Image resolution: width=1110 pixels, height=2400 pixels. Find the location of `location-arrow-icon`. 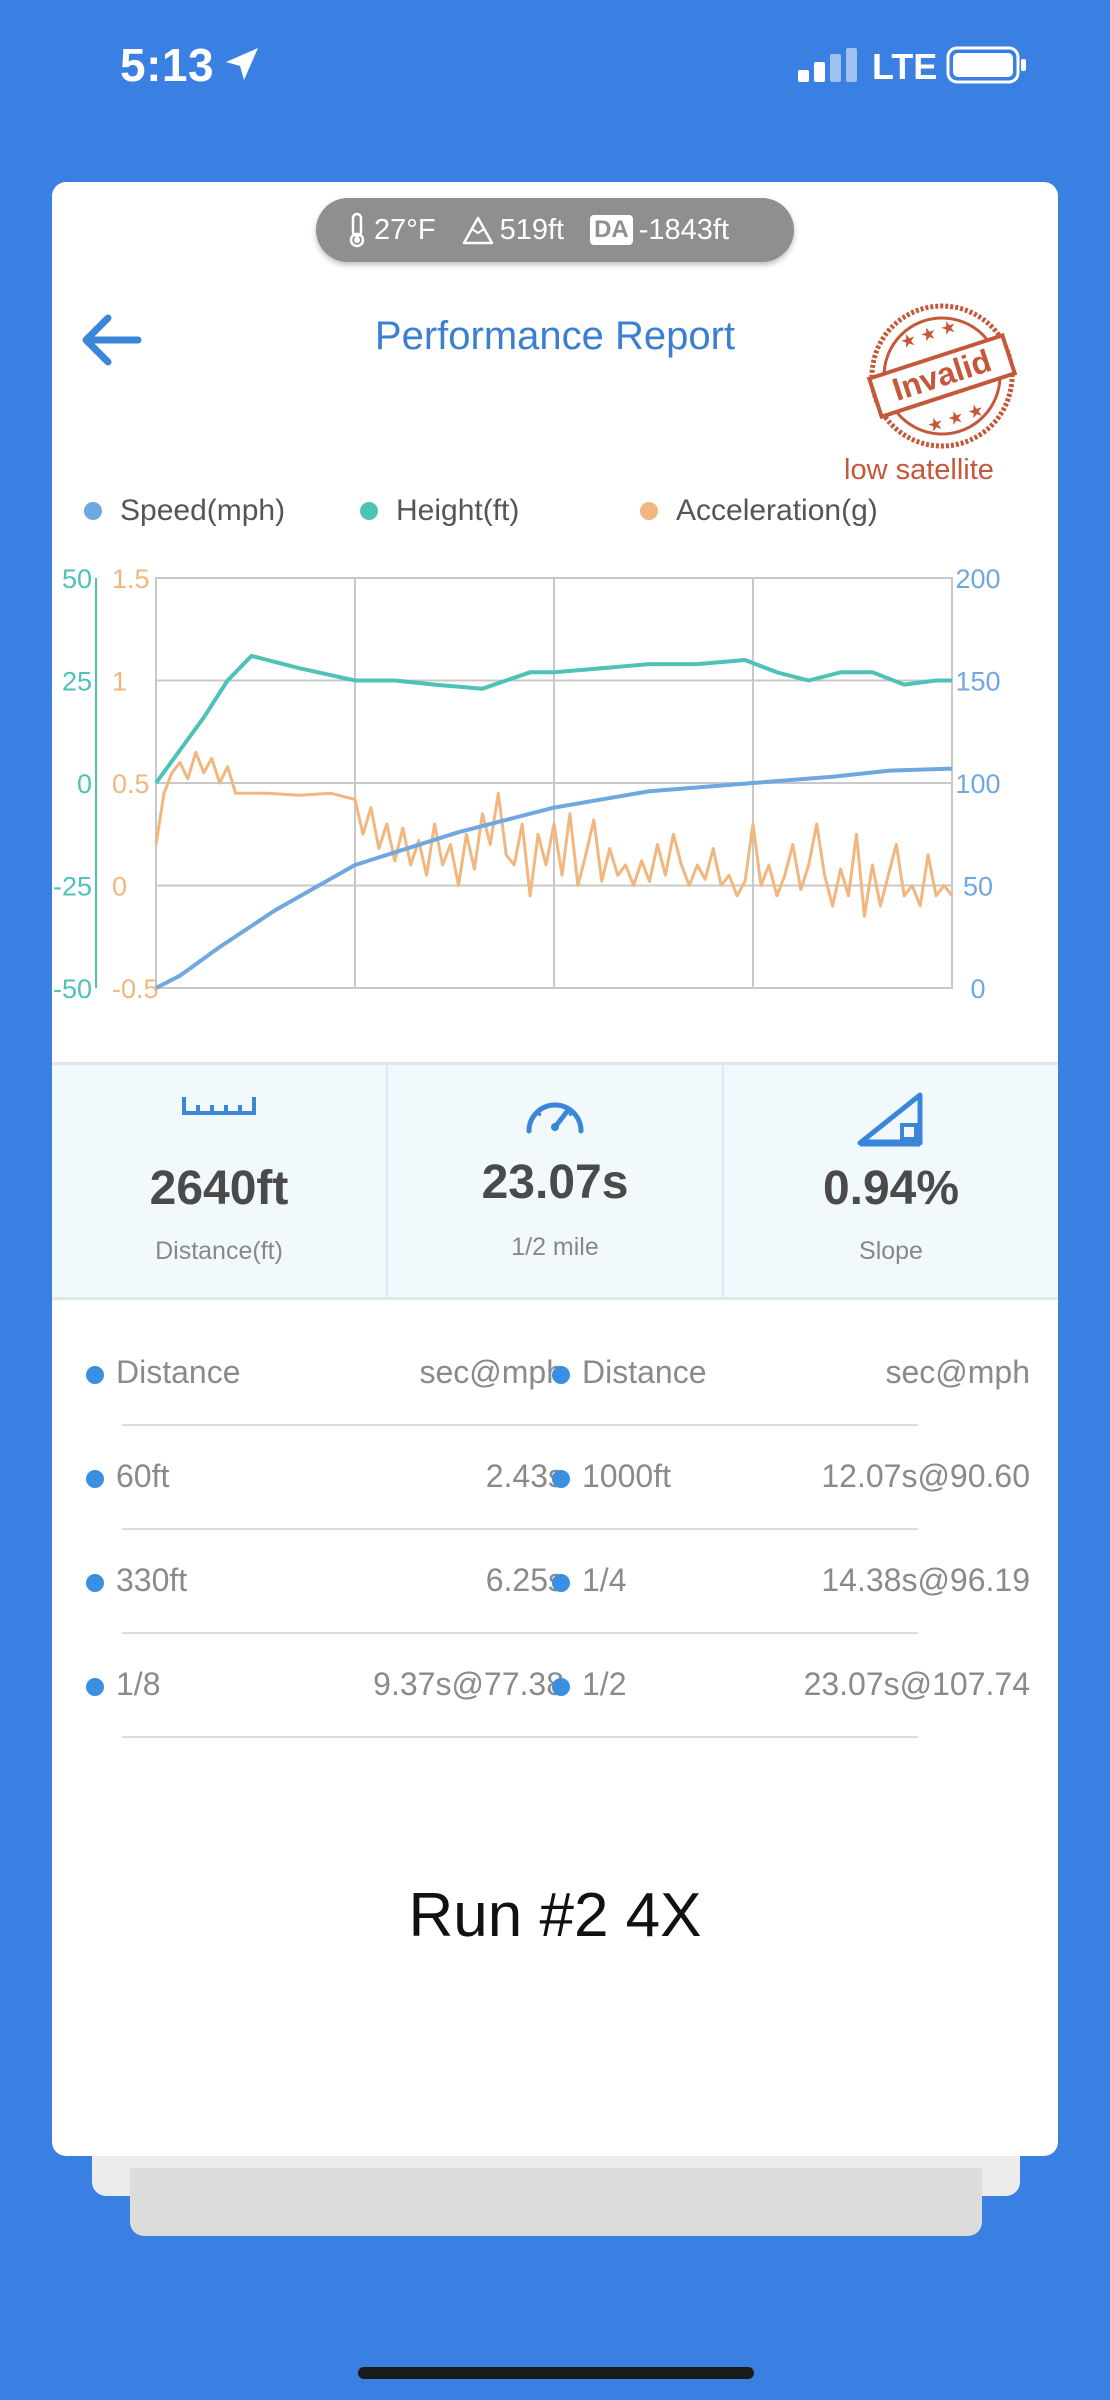

location-arrow-icon is located at coordinates (242, 64).